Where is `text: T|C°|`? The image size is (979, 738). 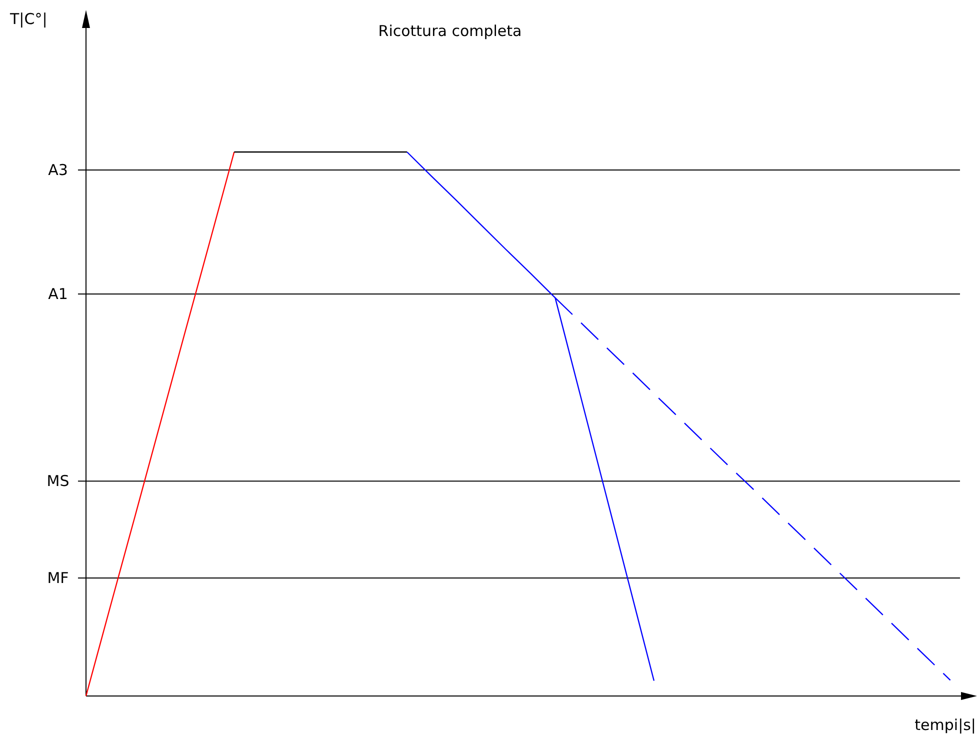
text: T|C°| is located at coordinates (28, 19).